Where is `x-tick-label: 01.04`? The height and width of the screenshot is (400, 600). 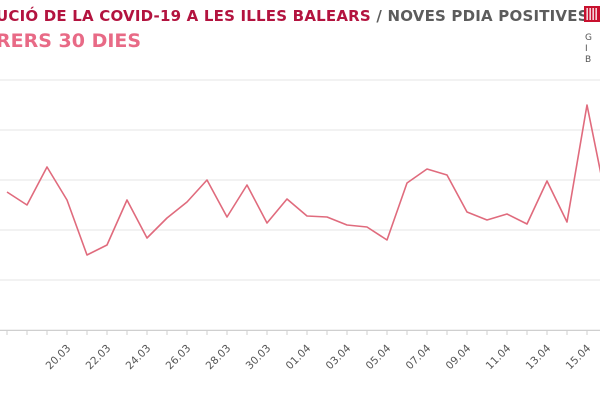 x-tick-label: 01.04 is located at coordinates (299, 357).